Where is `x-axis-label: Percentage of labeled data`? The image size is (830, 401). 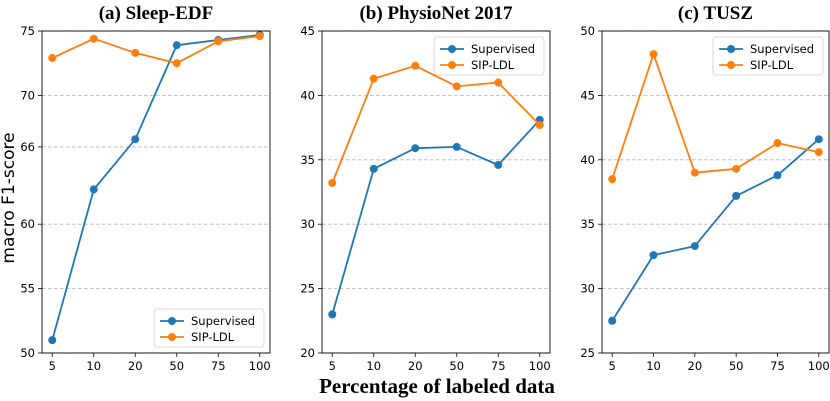
x-axis-label: Percentage of labeled data is located at coordinates (437, 386).